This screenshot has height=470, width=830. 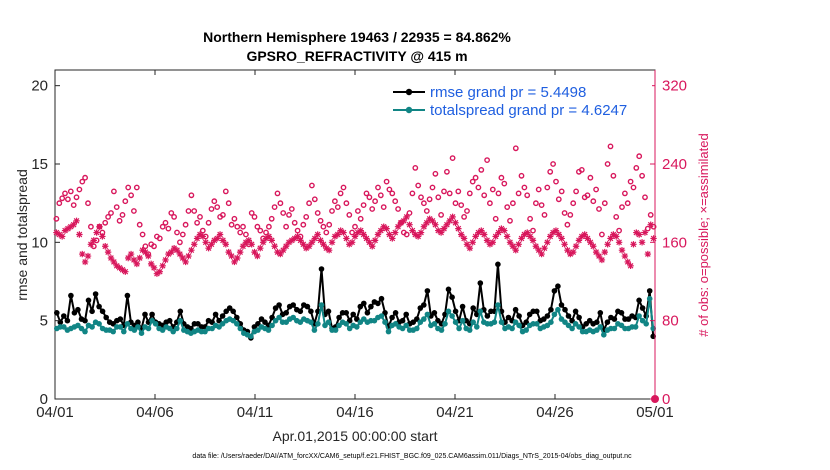 What do you see at coordinates (666, 399) in the screenshot?
I see `y2-tick-label: 0` at bounding box center [666, 399].